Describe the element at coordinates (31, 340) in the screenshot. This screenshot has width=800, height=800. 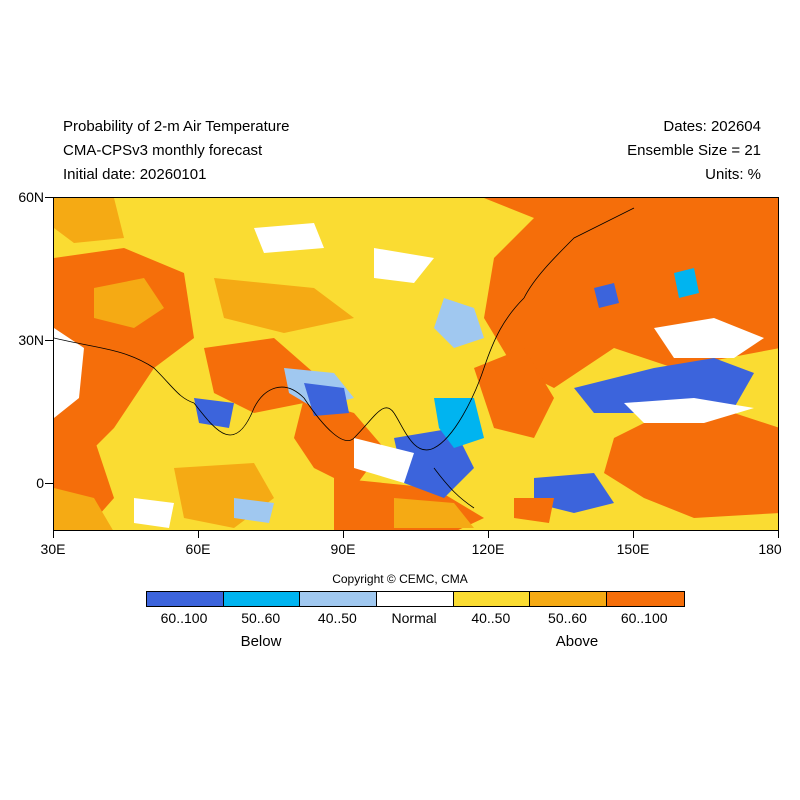
I see `lat-tick-30n: 30N` at that location.